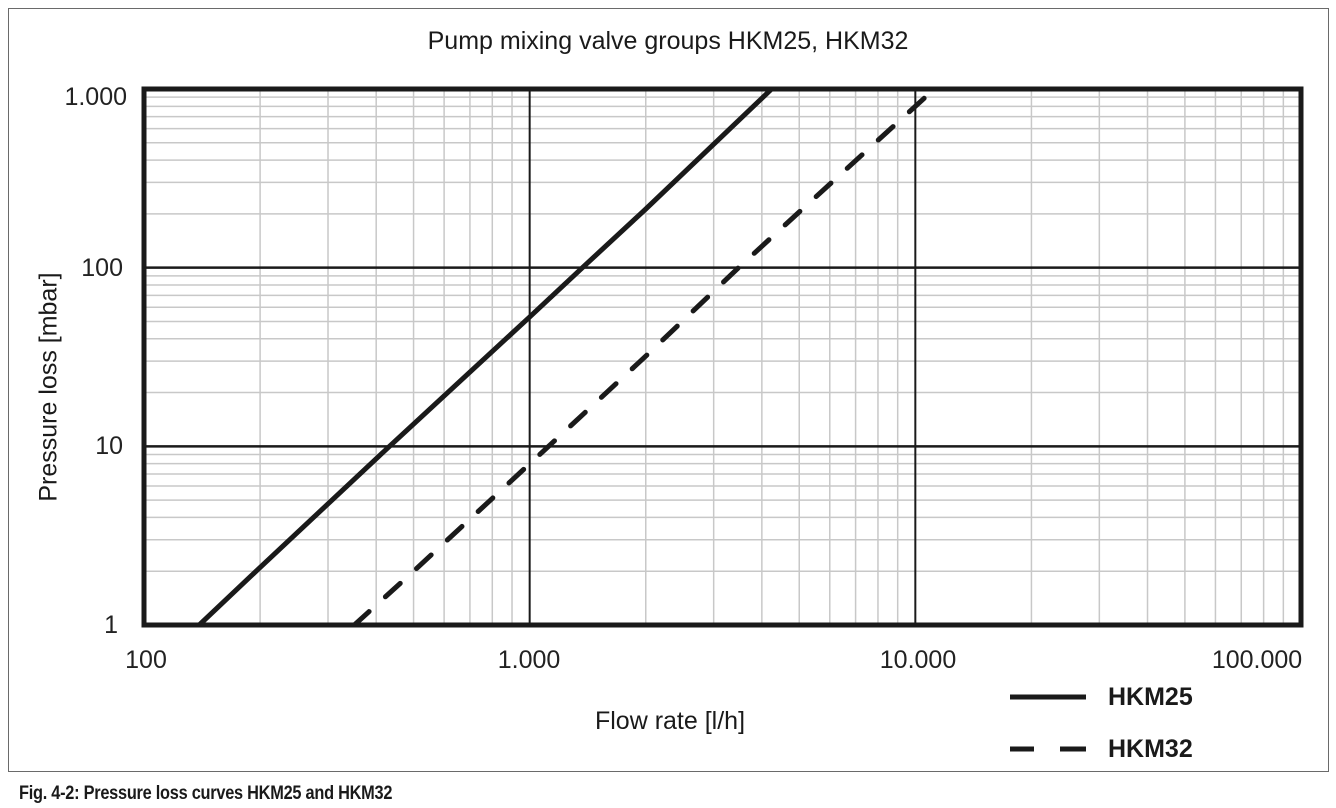  Describe the element at coordinates (1048, 697) in the screenshot. I see `solid-line-swatch-icon` at that location.